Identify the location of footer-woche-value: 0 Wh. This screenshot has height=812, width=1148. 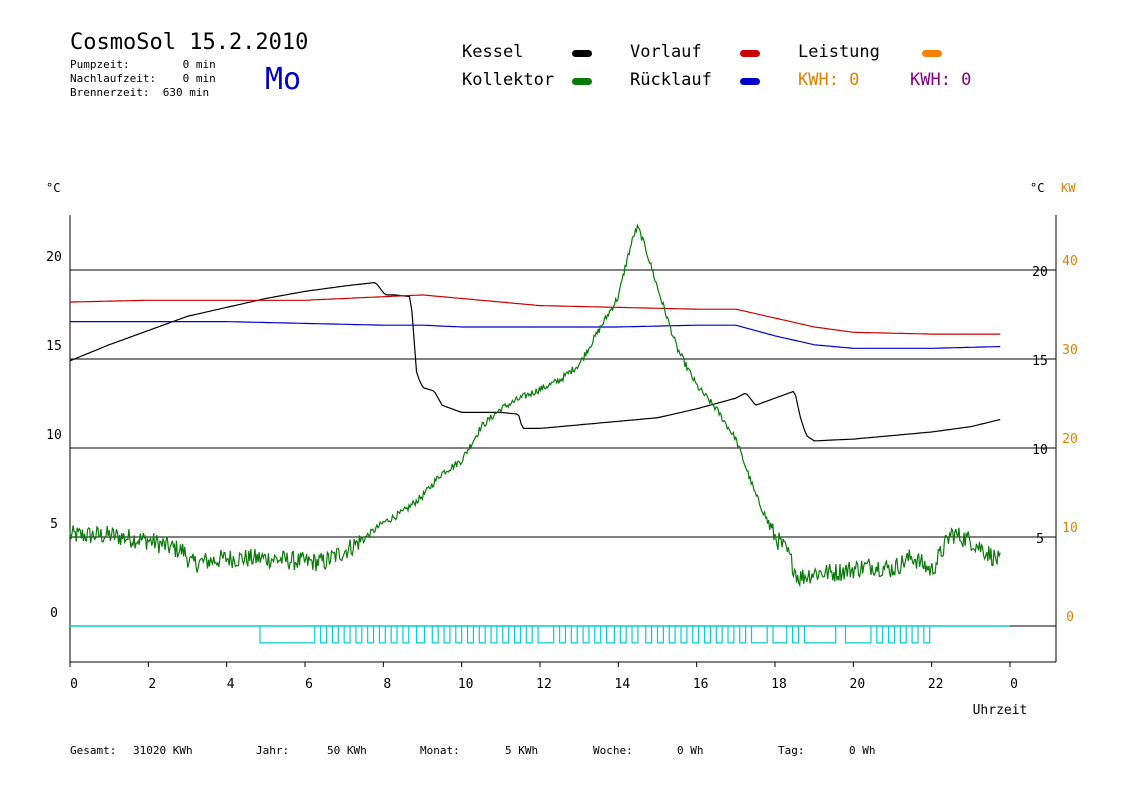
(690, 750).